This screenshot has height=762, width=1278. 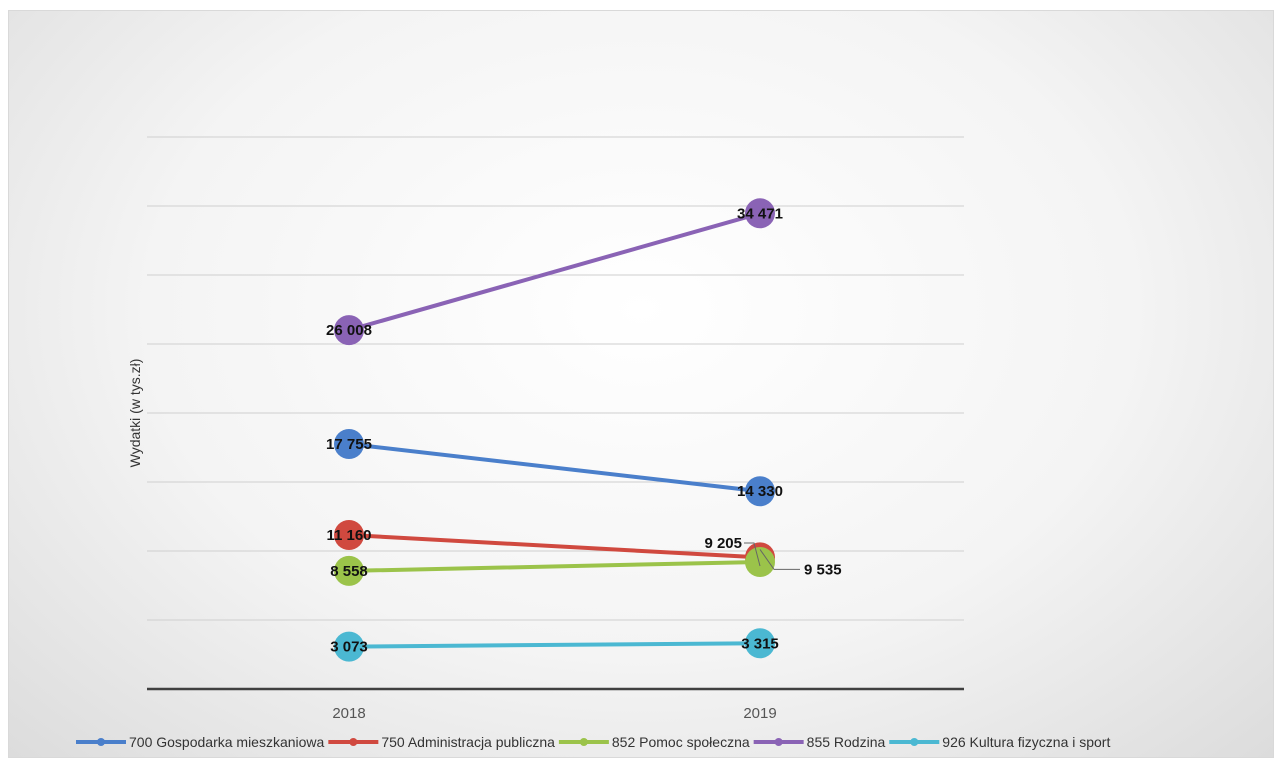 What do you see at coordinates (723, 543) in the screenshot?
I see `data-label: 9 205` at bounding box center [723, 543].